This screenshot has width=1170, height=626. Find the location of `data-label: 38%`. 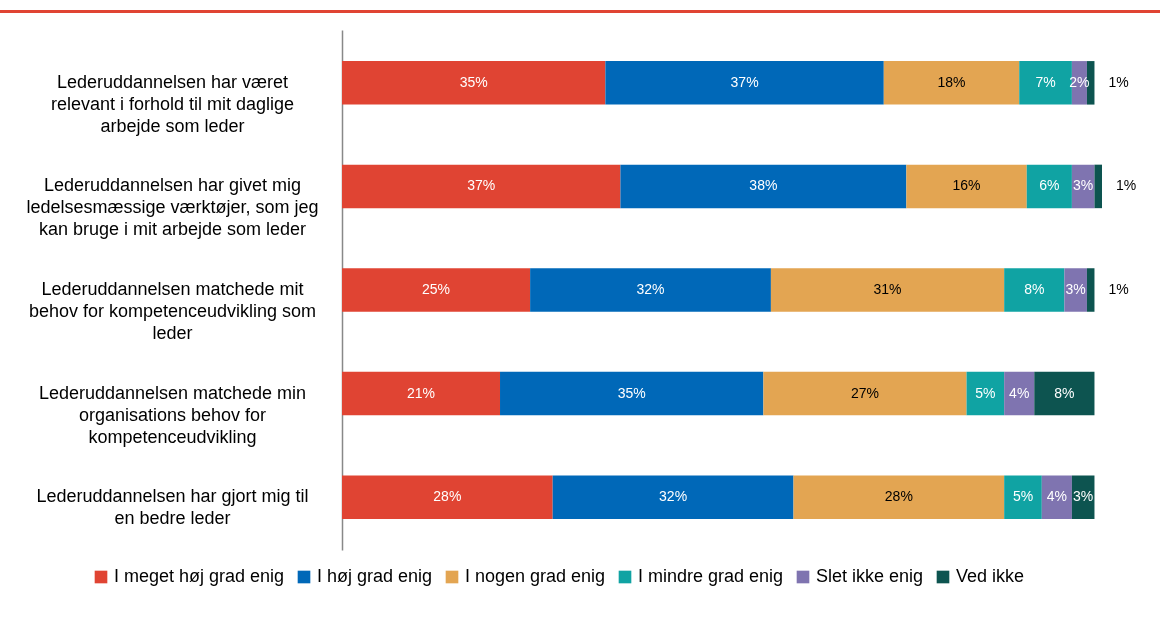

data-label: 38% is located at coordinates (763, 185).